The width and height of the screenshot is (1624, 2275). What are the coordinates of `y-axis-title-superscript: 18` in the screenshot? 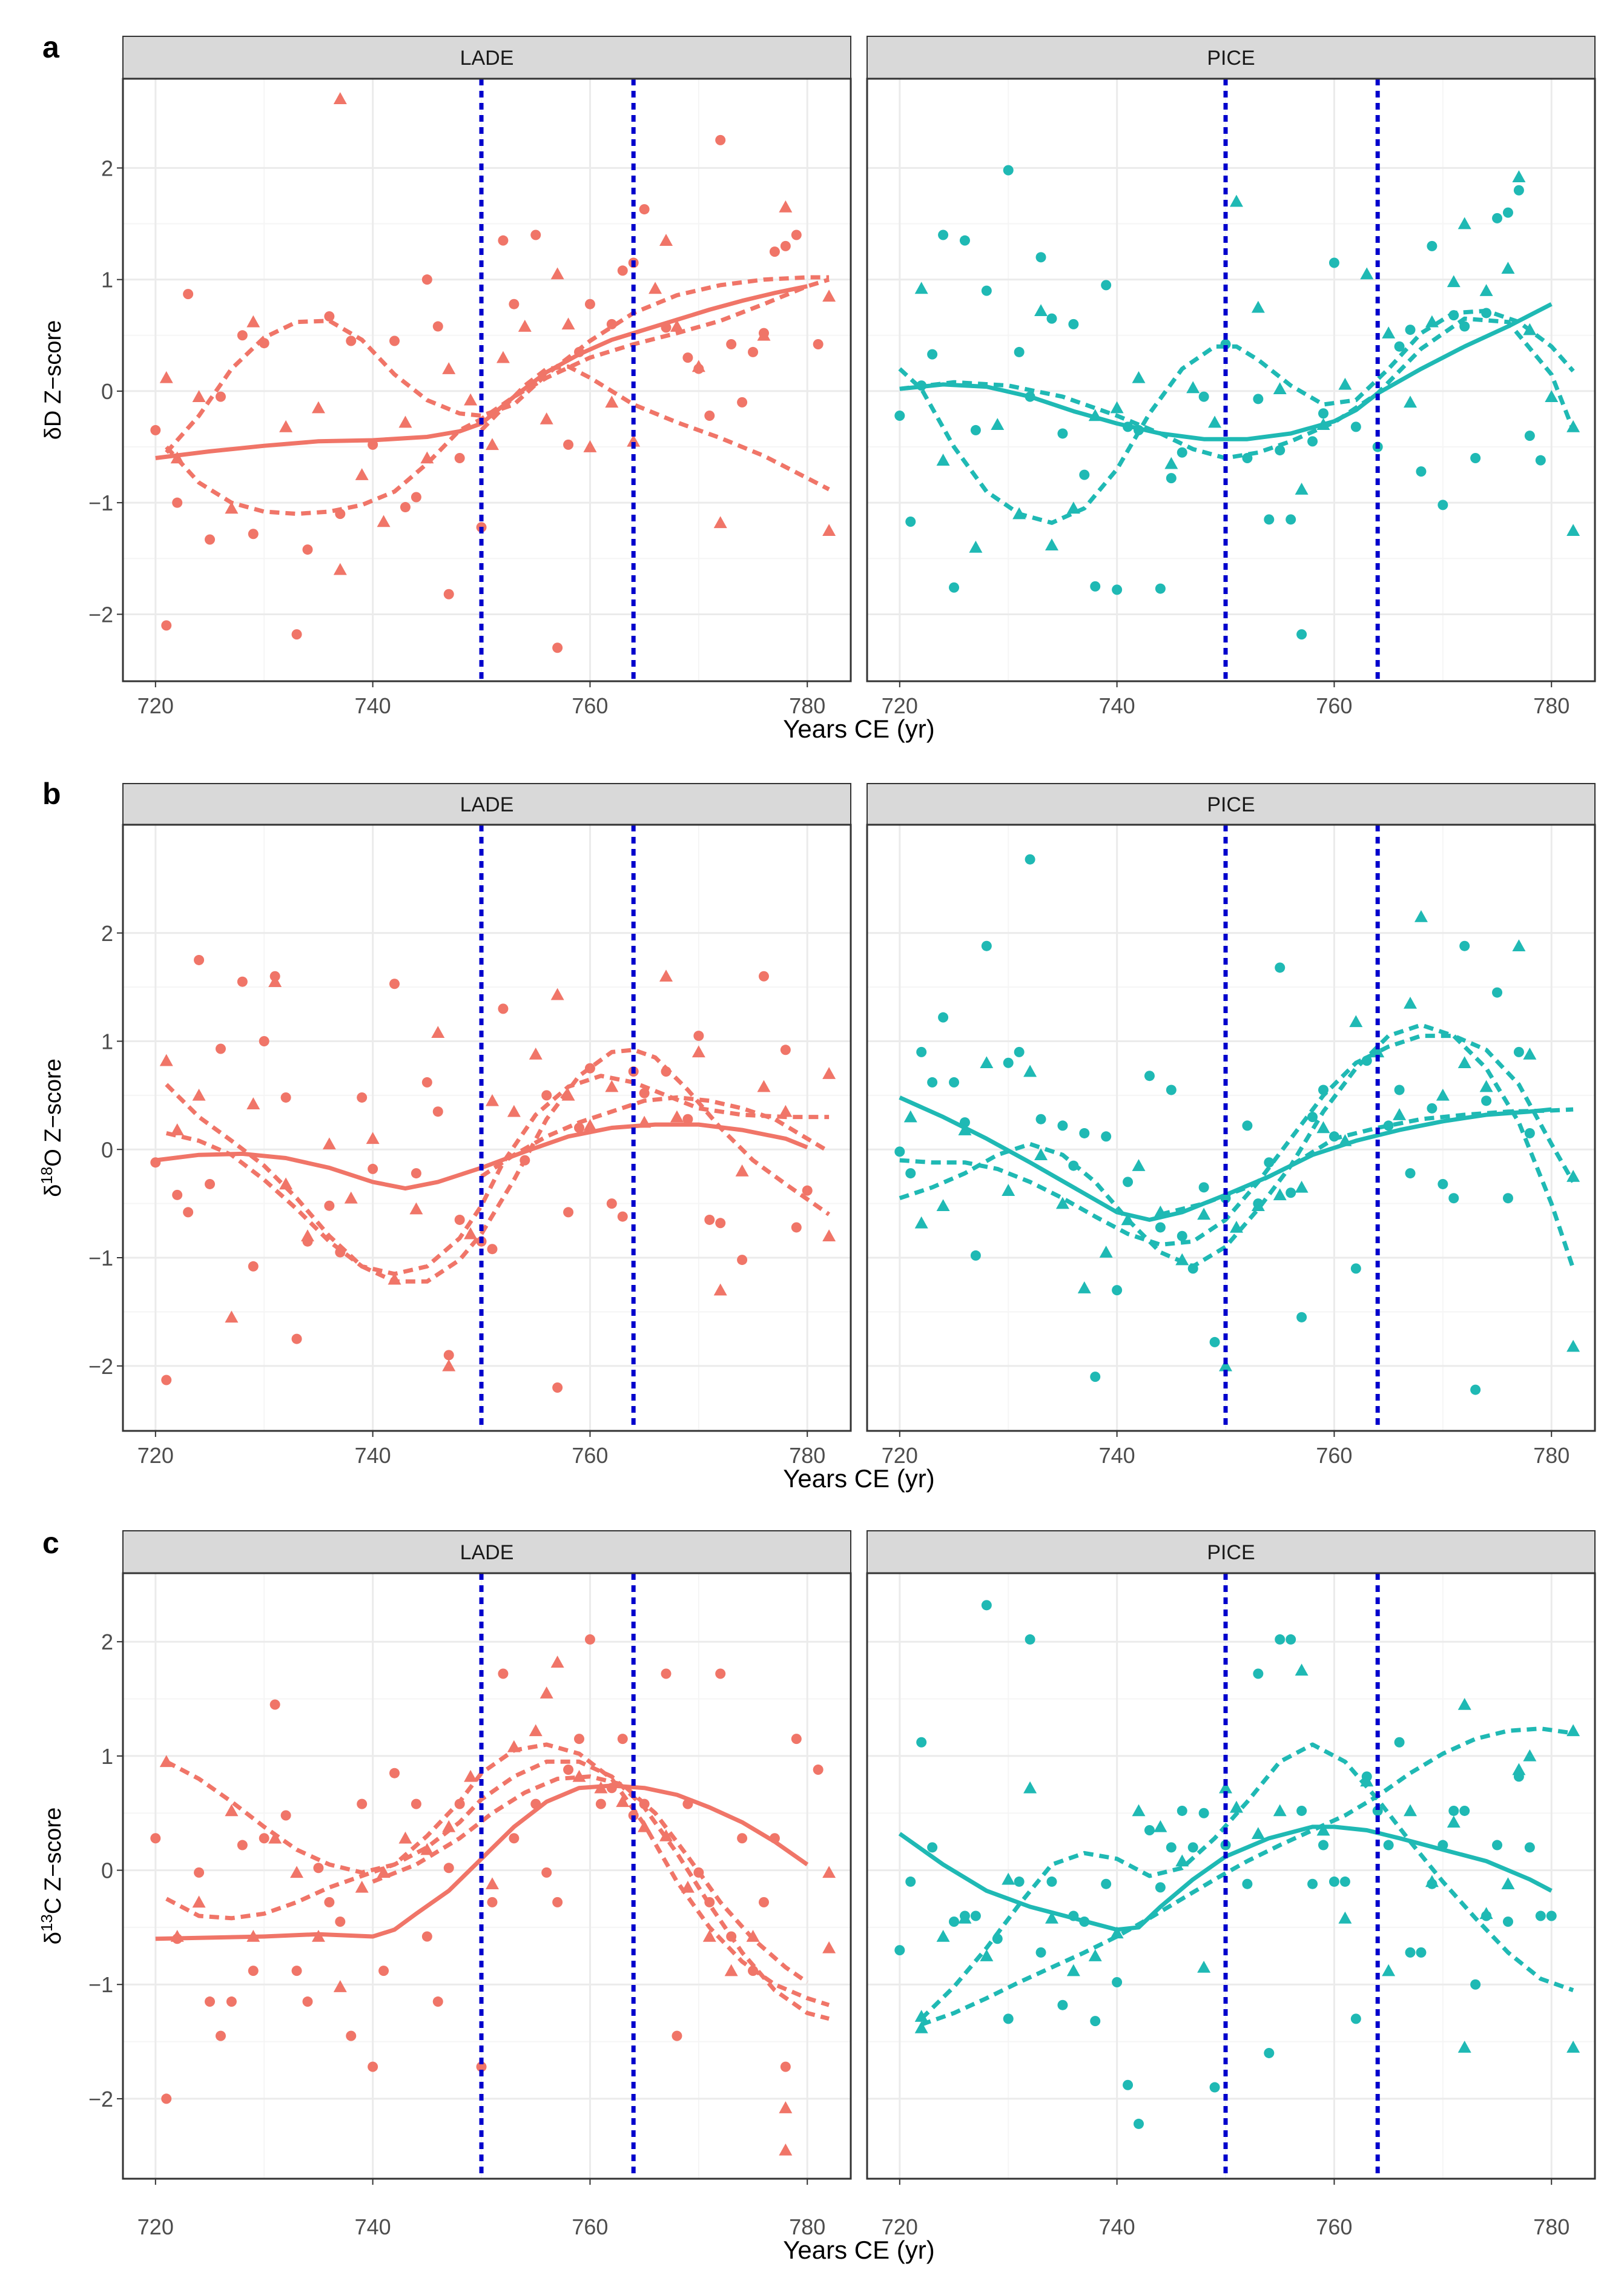 It's located at (47, 1175).